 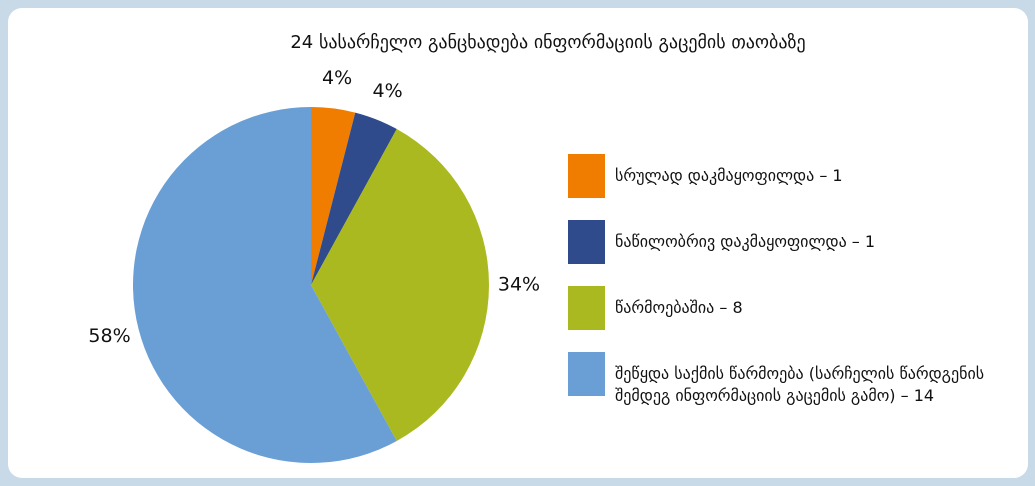 What do you see at coordinates (788, 308) in the screenshot?
I see `legend-item: წარმოებაშია – 8` at bounding box center [788, 308].